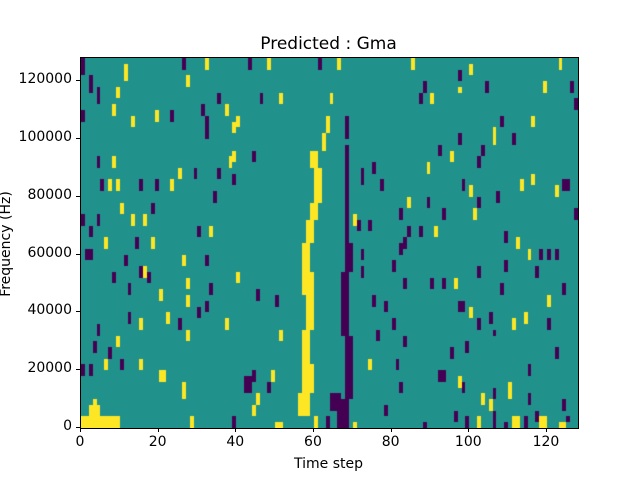 Image resolution: width=640 pixels, height=480 pixels. What do you see at coordinates (67, 426) in the screenshot?
I see `y-tick-label: 0` at bounding box center [67, 426].